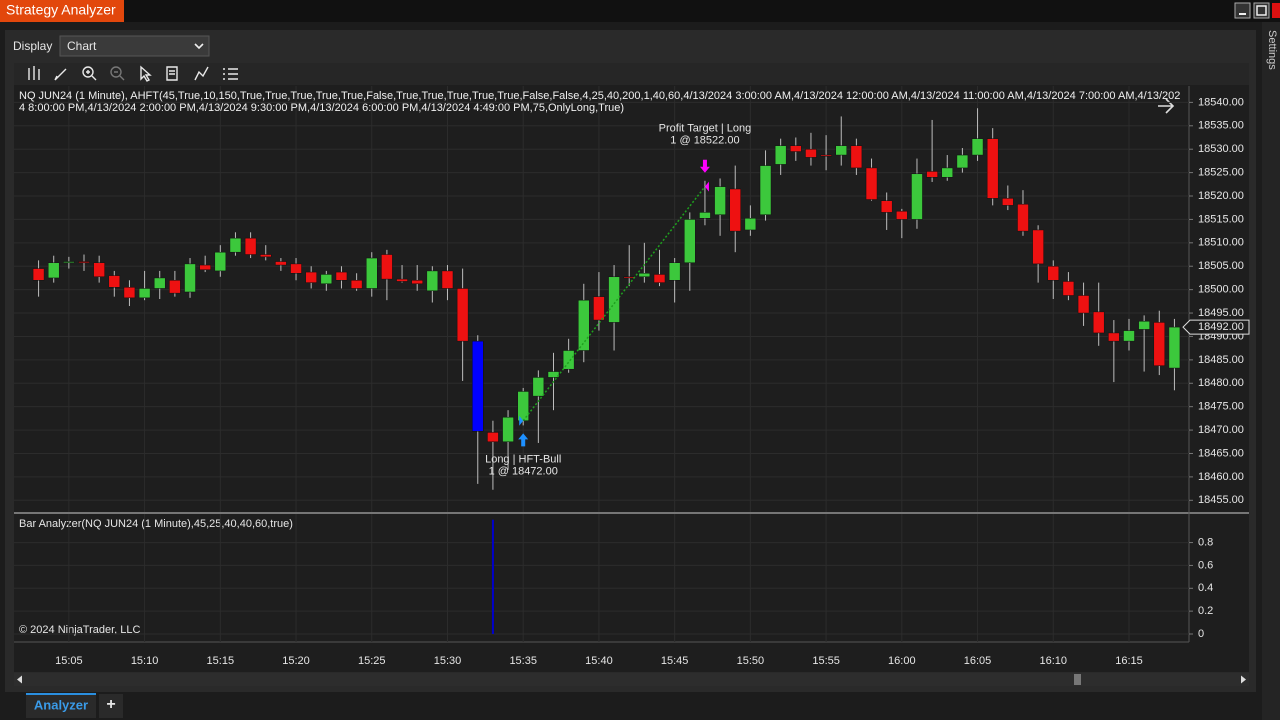 This screenshot has width=1280, height=720. Describe the element at coordinates (116, 72) in the screenshot. I see `zoom-out-icon` at that location.